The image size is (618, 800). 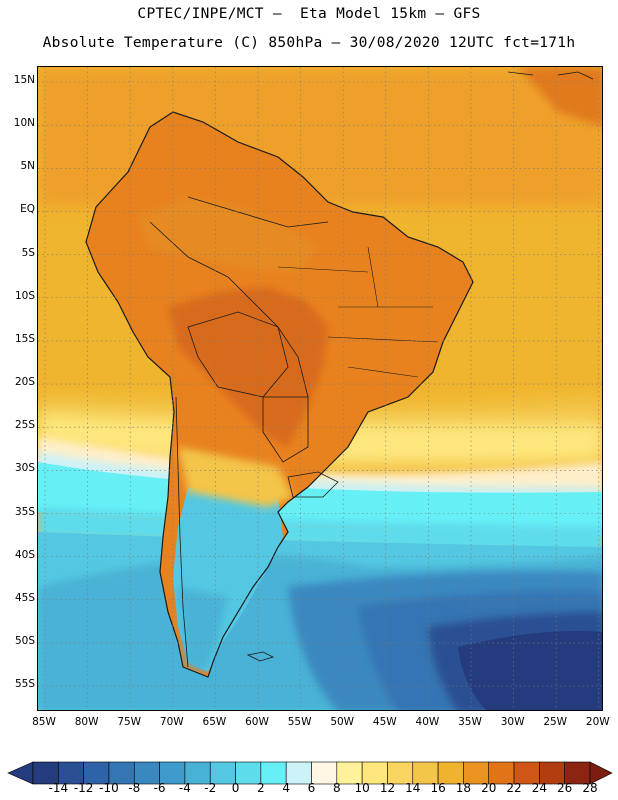 I want to click on border-brazil-west, so click(x=229, y=309).